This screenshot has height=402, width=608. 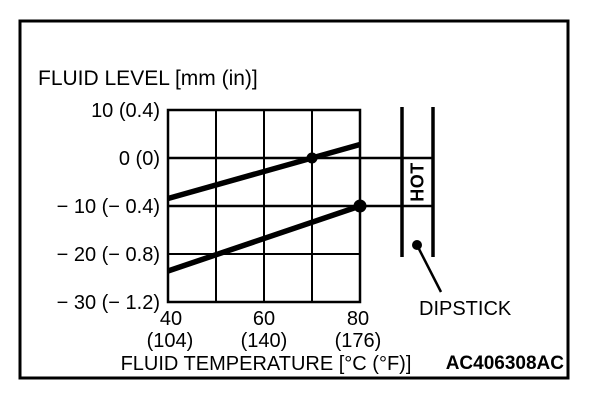 I want to click on dipstick: HOT, so click(x=417, y=182).